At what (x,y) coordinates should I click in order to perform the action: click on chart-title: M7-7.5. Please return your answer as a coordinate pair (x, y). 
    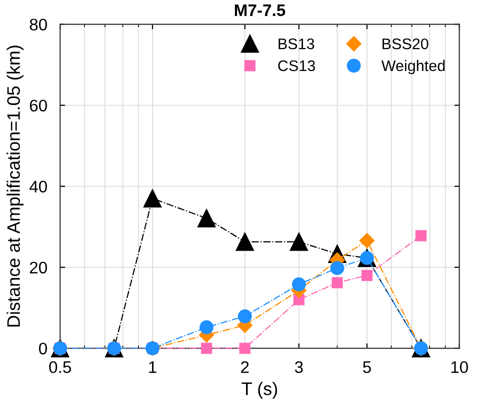
    Looking at the image, I should click on (260, 10).